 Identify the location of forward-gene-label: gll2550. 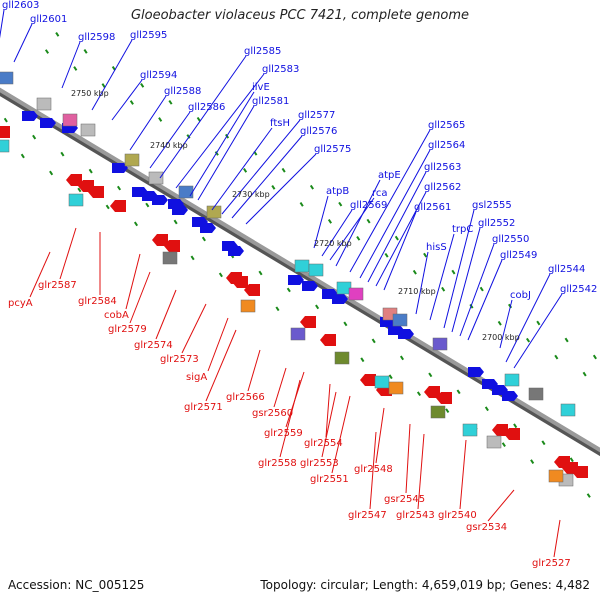
(510, 239).